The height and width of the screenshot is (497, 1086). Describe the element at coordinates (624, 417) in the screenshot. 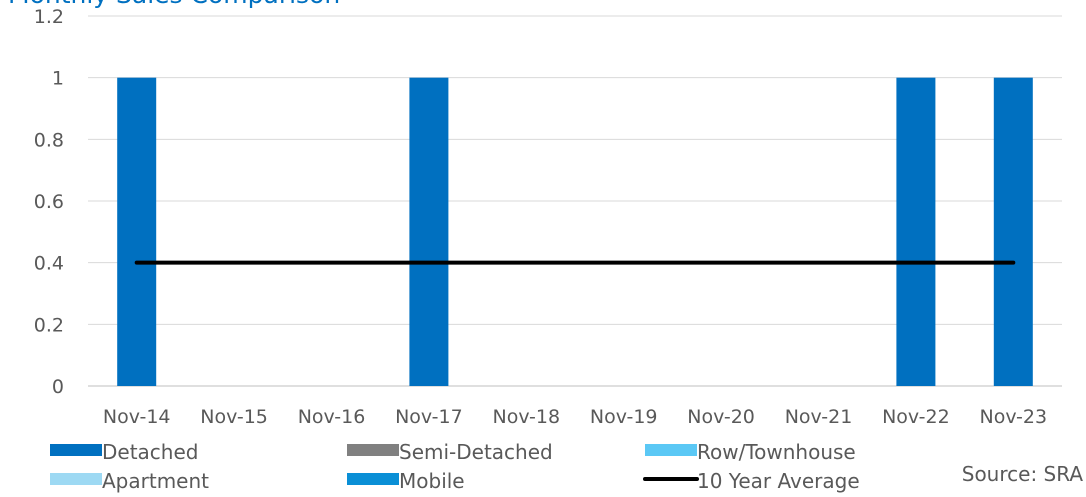

I see `x-tick-label: Nov-19` at that location.